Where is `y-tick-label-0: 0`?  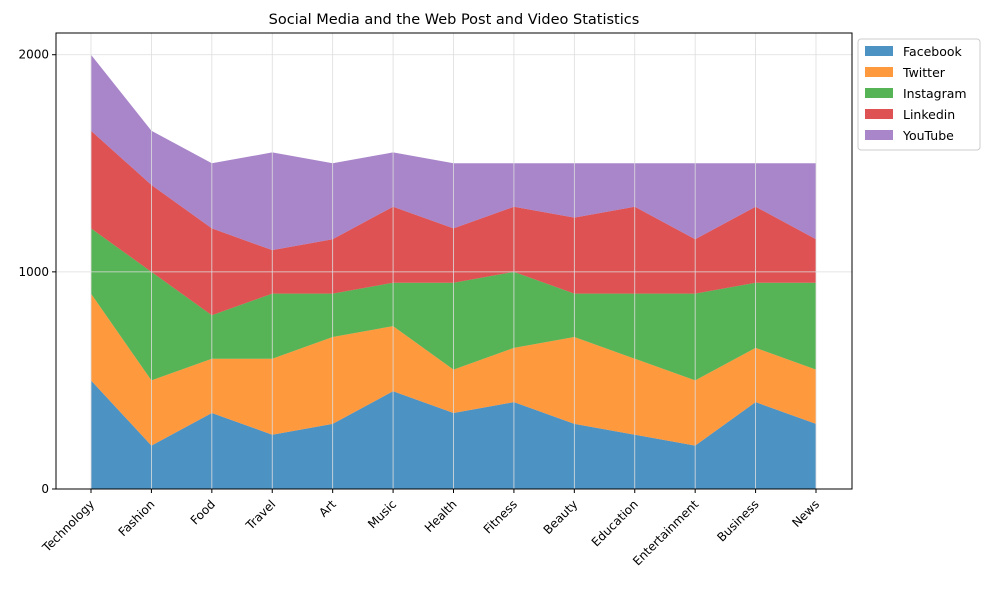 y-tick-label-0: 0 is located at coordinates (45, 489).